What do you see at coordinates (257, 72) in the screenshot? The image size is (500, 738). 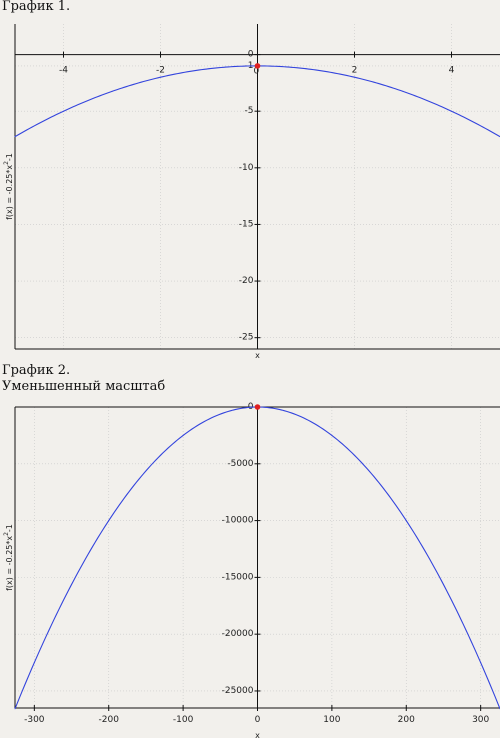 I see `x-tick-label-zero: 0` at bounding box center [257, 72].